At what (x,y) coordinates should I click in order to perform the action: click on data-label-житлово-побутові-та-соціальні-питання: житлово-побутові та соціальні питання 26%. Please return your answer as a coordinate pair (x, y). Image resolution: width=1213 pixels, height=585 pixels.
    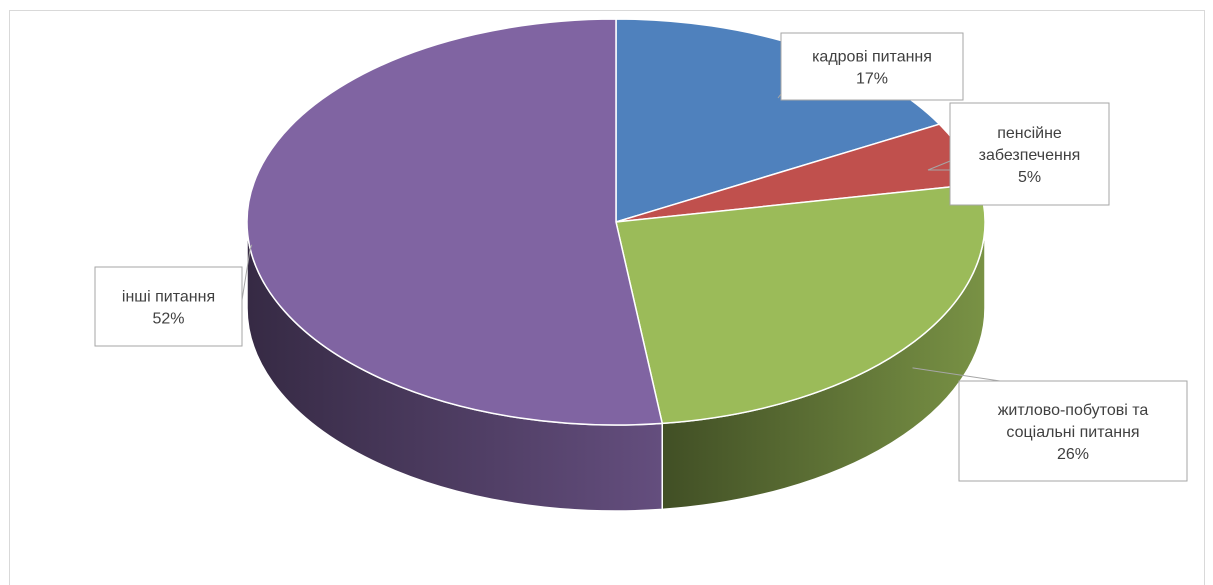
    Looking at the image, I should click on (1050, 424).